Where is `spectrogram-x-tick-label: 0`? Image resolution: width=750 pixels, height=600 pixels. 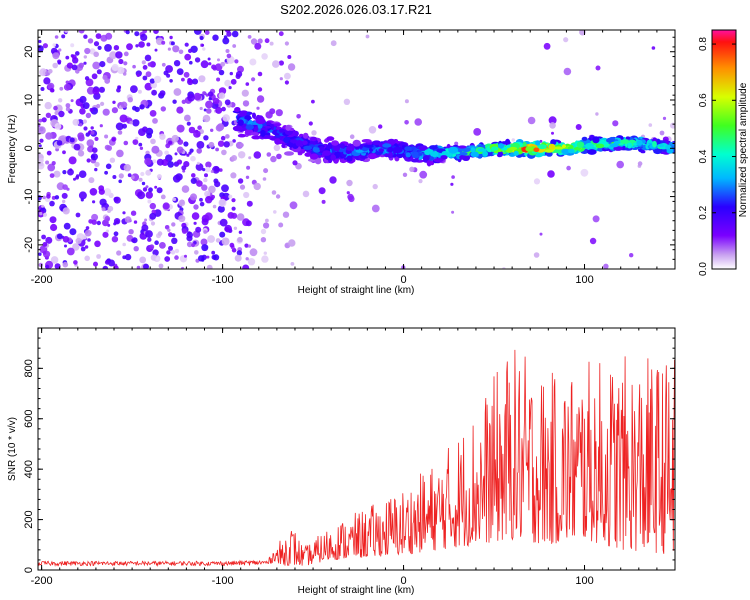 spectrogram-x-tick-label: 0 is located at coordinates (403, 280).